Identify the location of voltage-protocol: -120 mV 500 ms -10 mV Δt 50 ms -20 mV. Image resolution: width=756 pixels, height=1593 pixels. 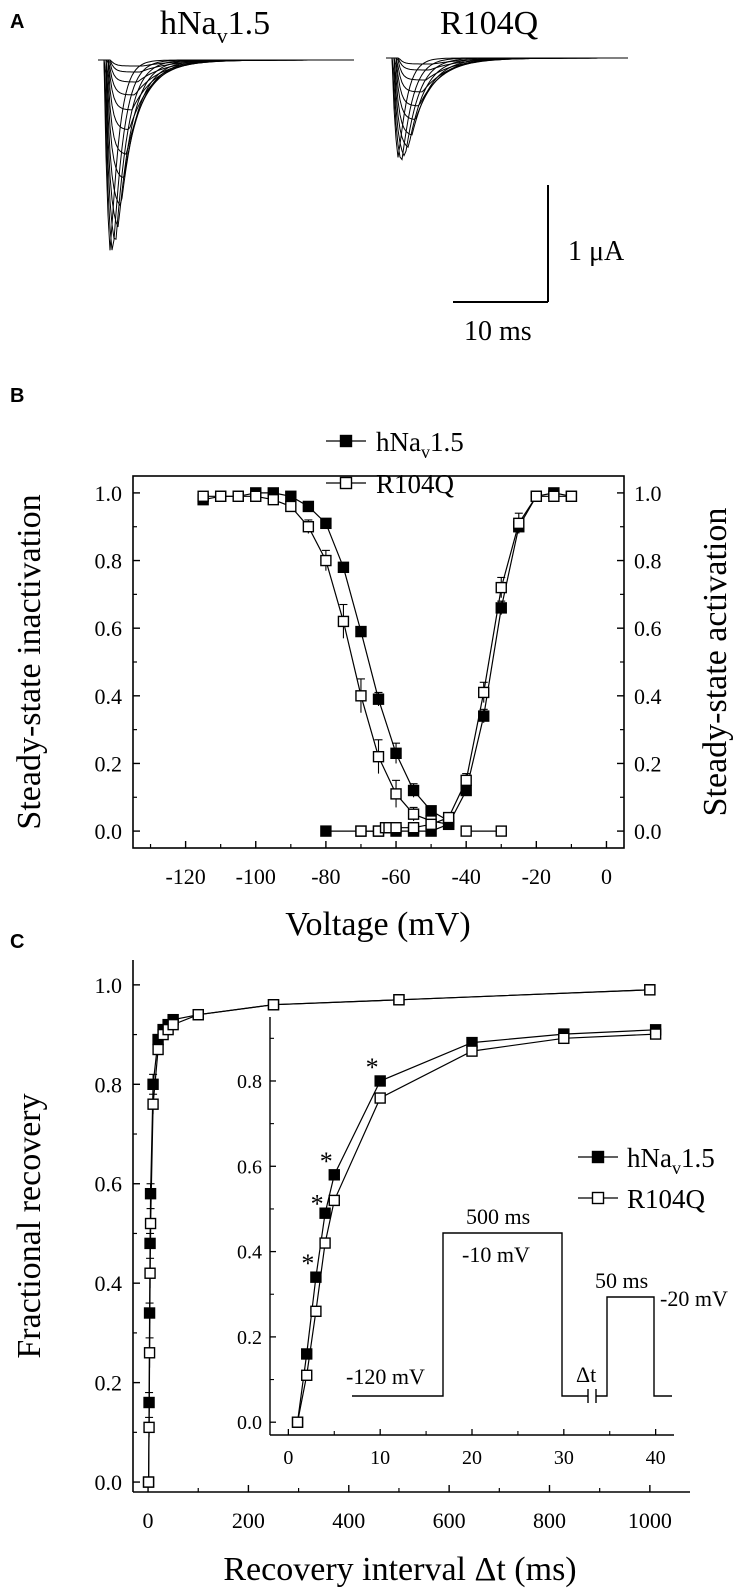
(537, 1303).